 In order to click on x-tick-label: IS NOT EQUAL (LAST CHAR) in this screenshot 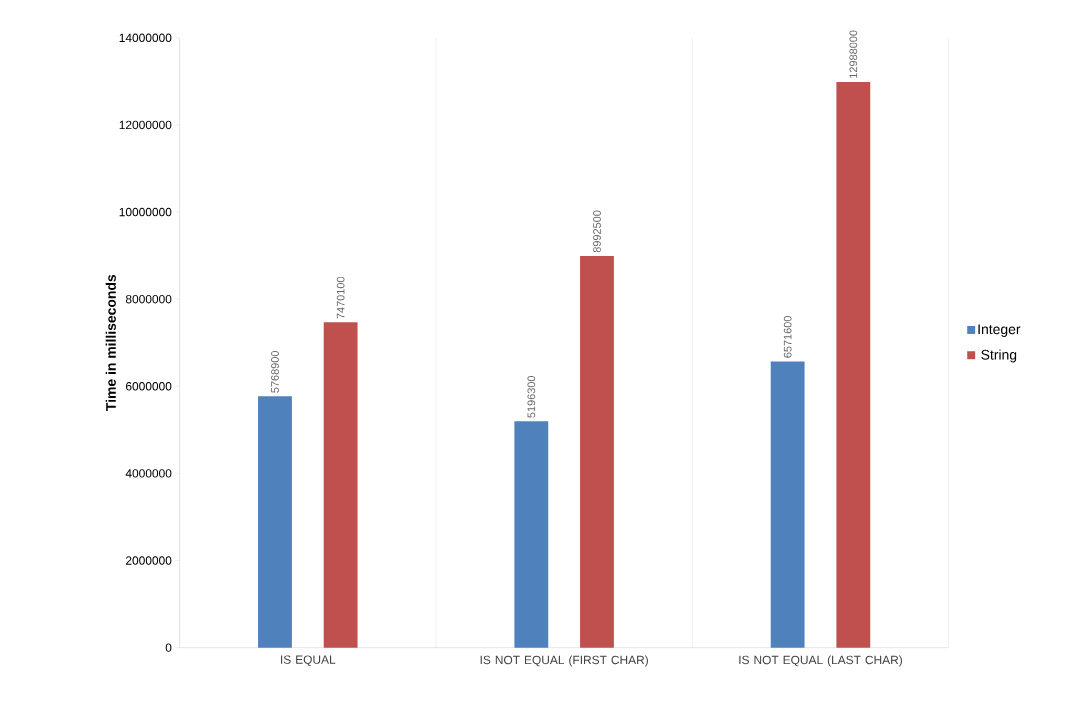, I will do `click(820, 661)`.